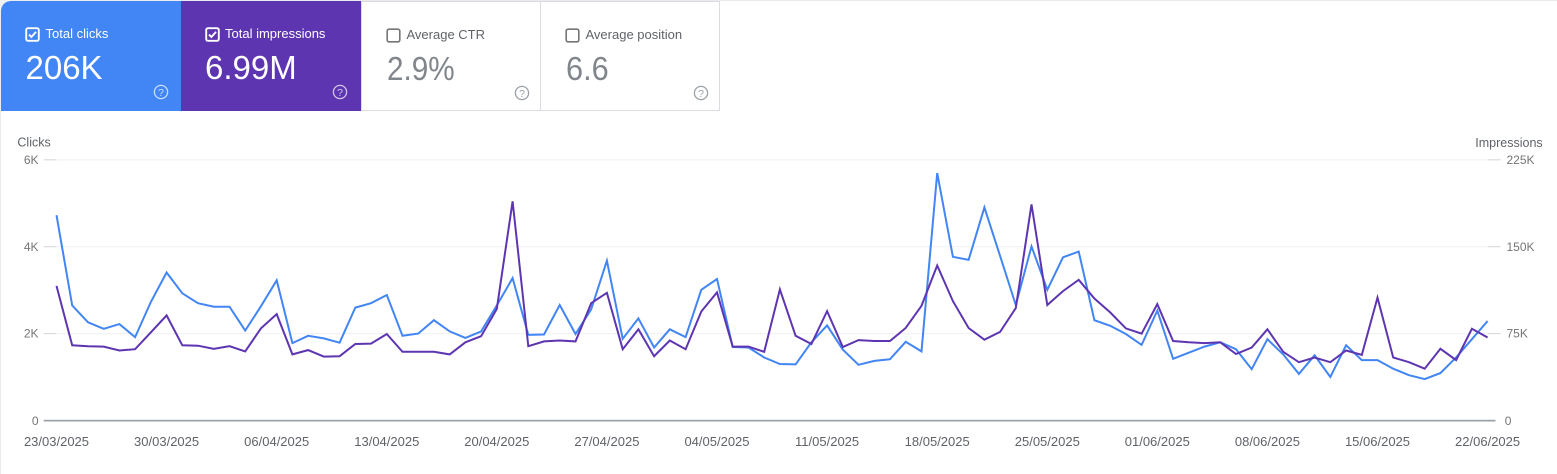 The image size is (1557, 474). I want to click on svg-text: 2K, so click(31, 334).